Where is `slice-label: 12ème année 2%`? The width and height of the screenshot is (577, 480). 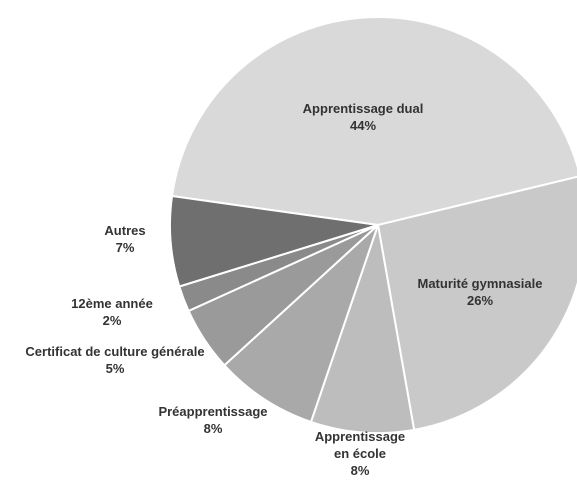
slice-label: 12ème année 2% is located at coordinates (112, 312).